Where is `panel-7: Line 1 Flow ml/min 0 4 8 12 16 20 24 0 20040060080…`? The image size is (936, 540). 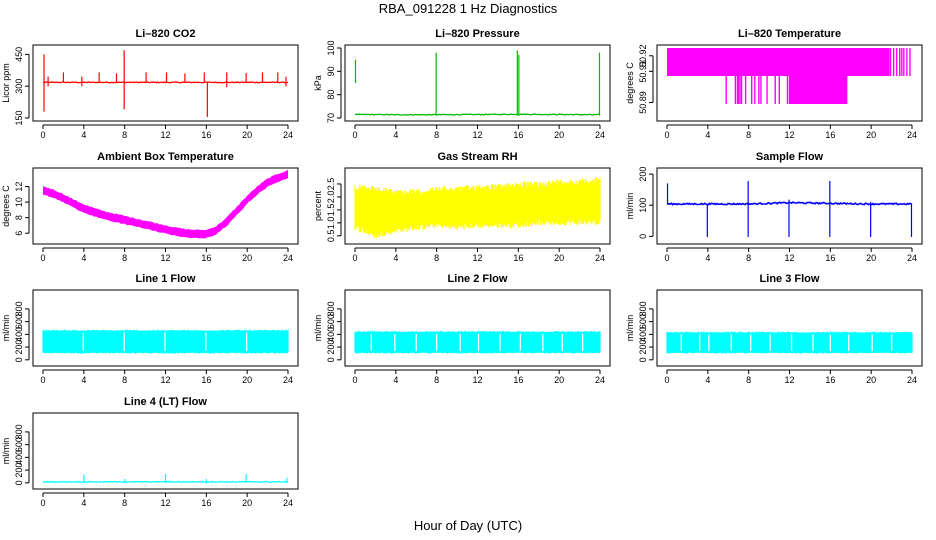 panel-7: Line 1 Flow ml/min 0 4 8 12 16 20 24 0 20040060080… is located at coordinates (150, 329).